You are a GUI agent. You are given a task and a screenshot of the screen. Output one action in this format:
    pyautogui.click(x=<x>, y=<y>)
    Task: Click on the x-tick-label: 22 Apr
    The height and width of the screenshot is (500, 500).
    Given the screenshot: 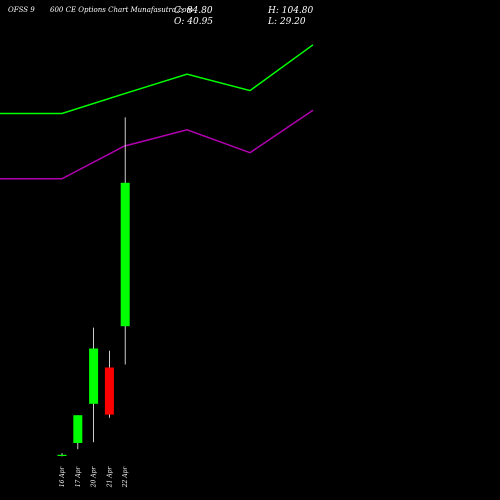 What is the action you would take?
    pyautogui.click(x=125, y=477)
    